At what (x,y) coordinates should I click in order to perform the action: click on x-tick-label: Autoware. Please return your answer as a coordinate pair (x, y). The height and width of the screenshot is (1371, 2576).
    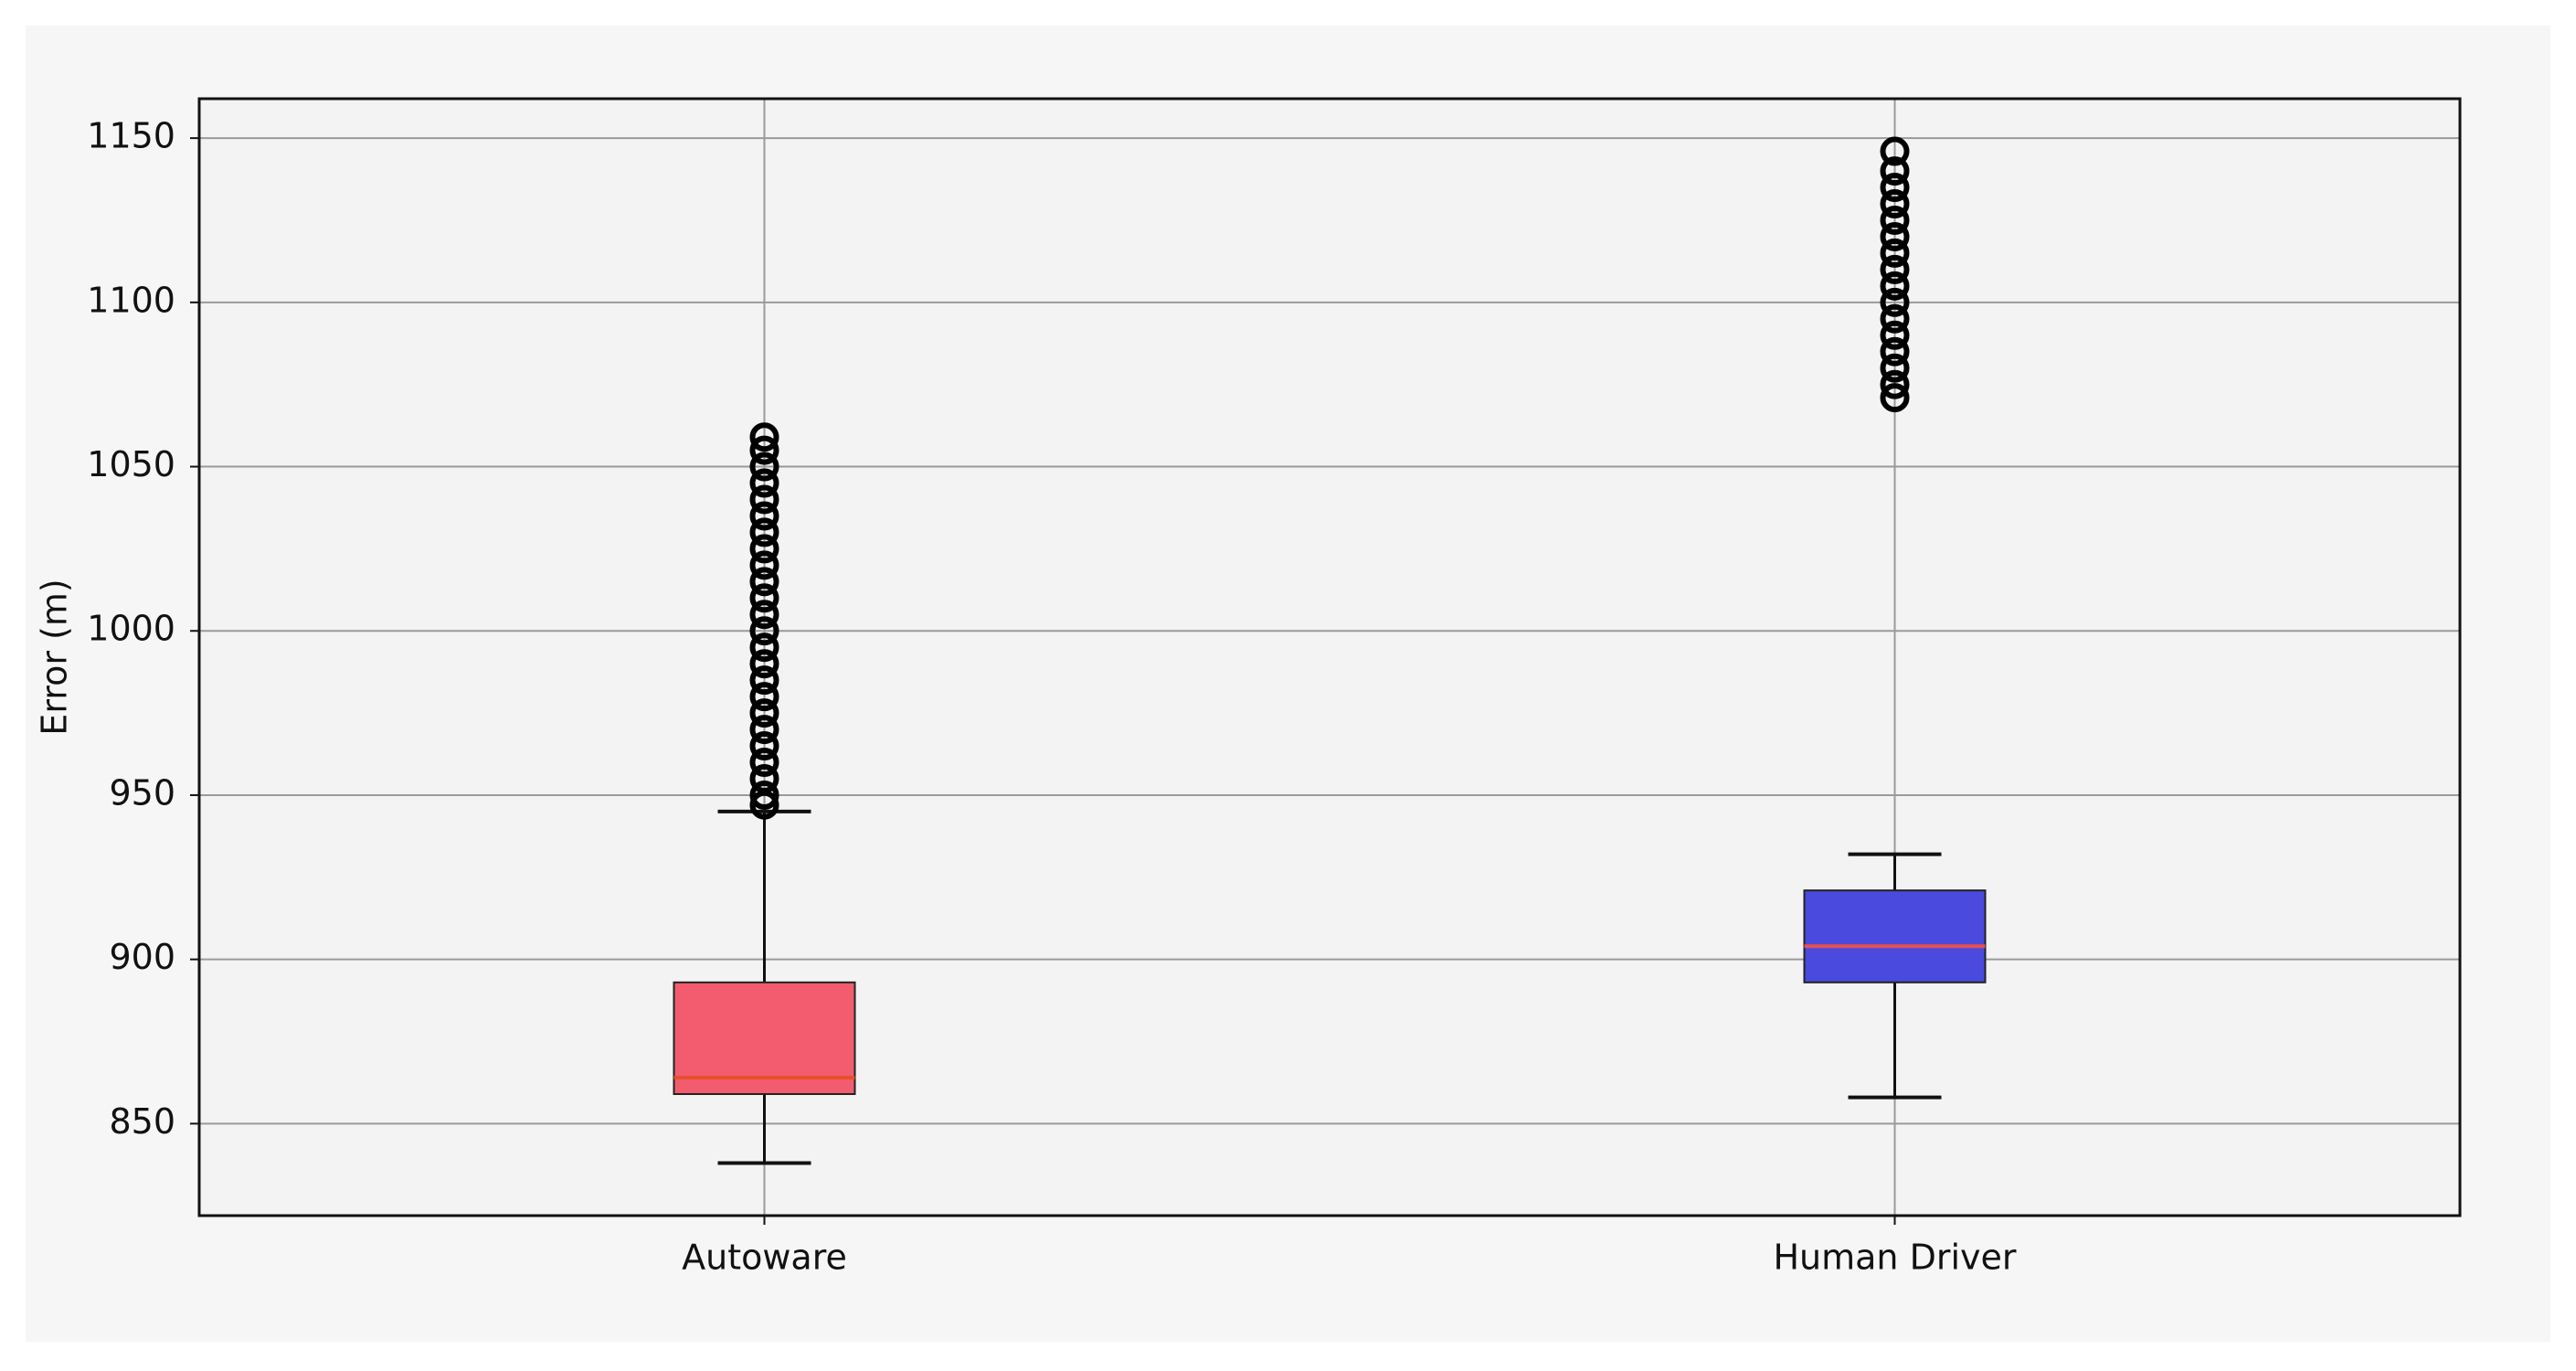
    Looking at the image, I should click on (764, 1258).